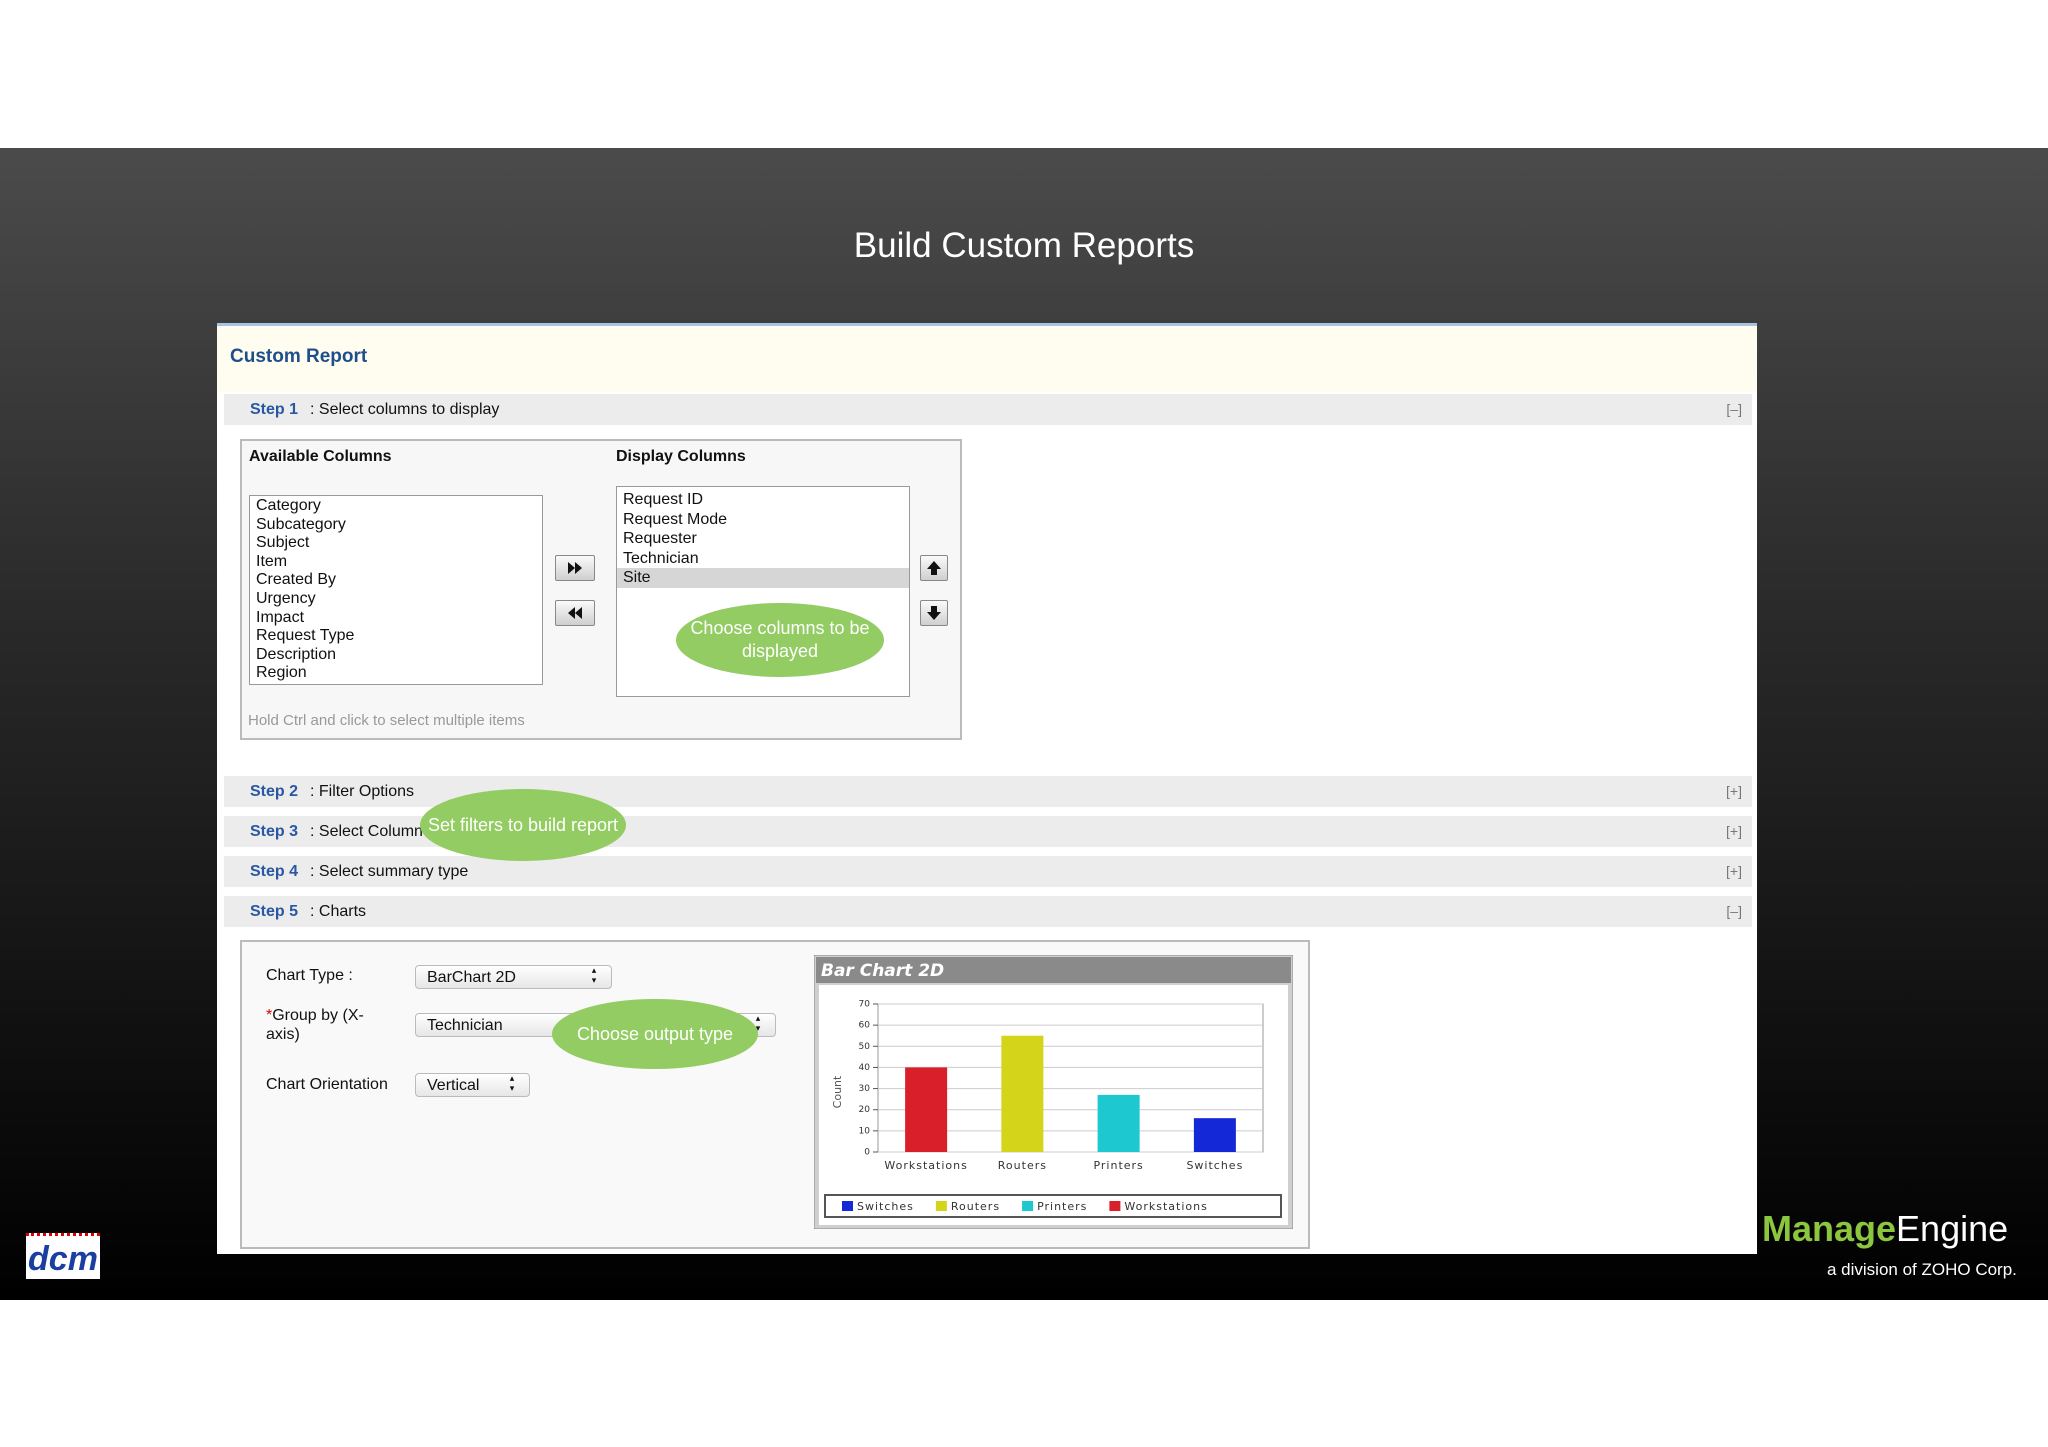  I want to click on step-text: : Select Column, so click(366, 831).